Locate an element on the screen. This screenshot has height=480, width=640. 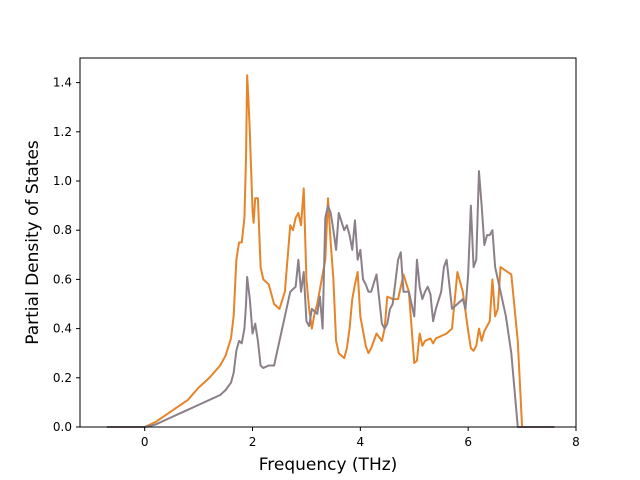
y-tick-label: 0.4 is located at coordinates (62, 329).